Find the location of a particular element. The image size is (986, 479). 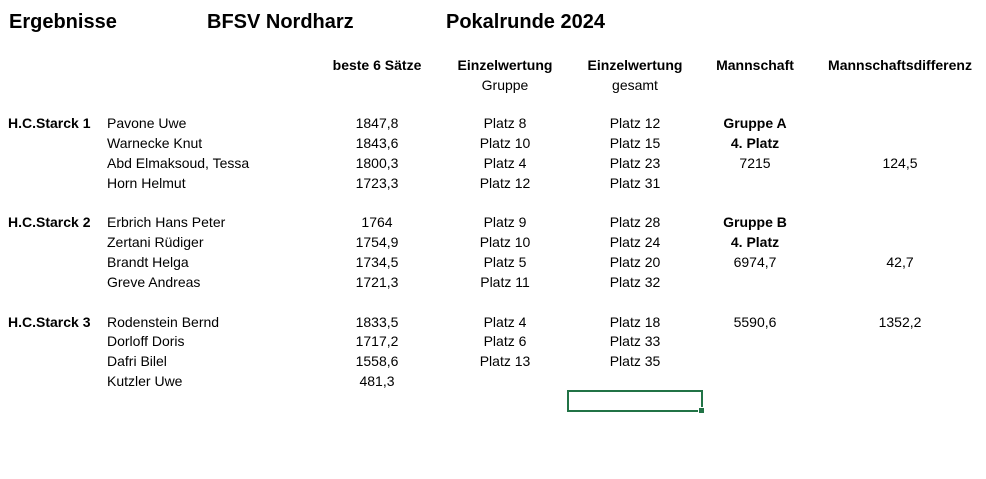

group-place: Platz 5 is located at coordinates (505, 262).